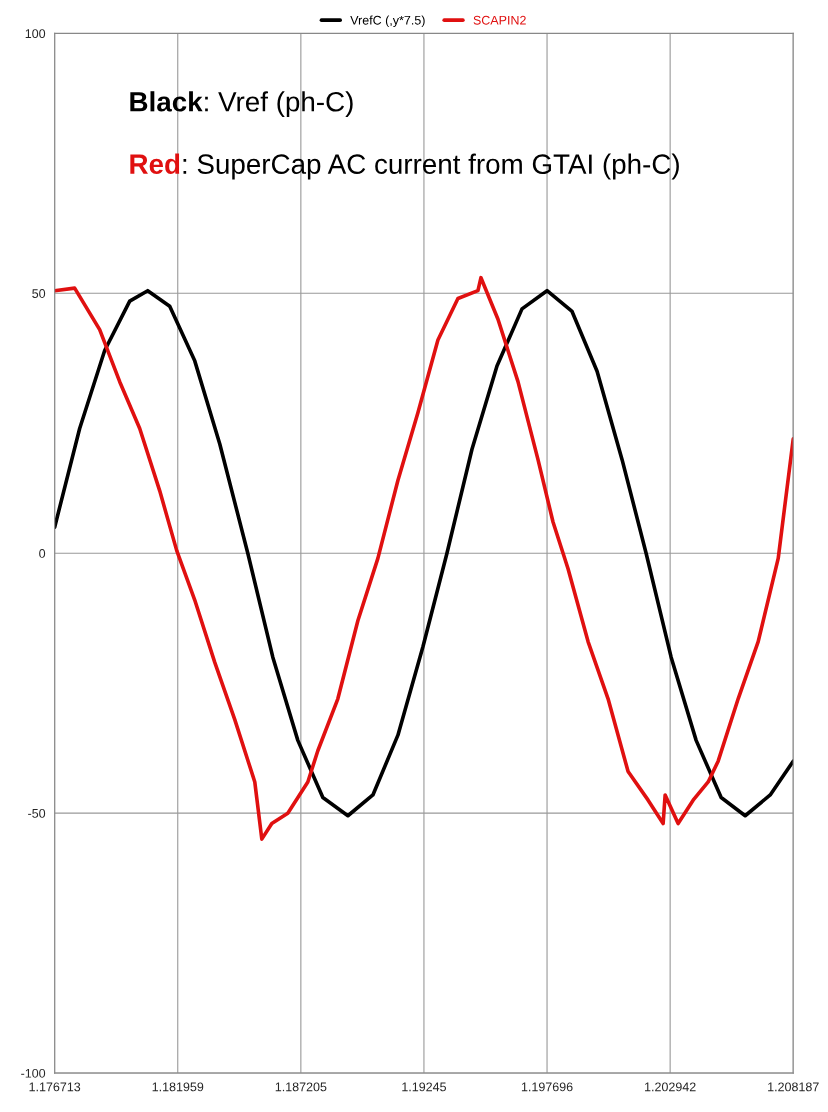 The height and width of the screenshot is (1112, 828). Describe the element at coordinates (670, 1087) in the screenshot. I see `x-tick-label: 1.202942` at that location.